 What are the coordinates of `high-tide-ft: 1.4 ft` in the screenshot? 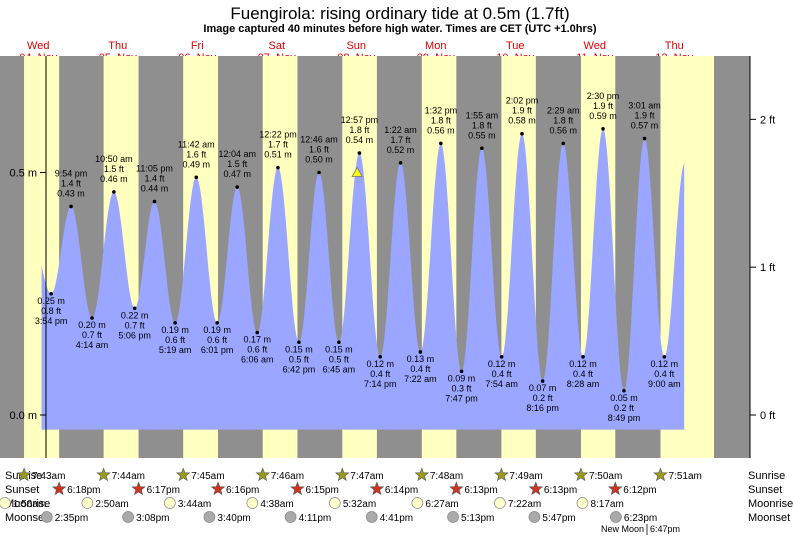 It's located at (71, 183).